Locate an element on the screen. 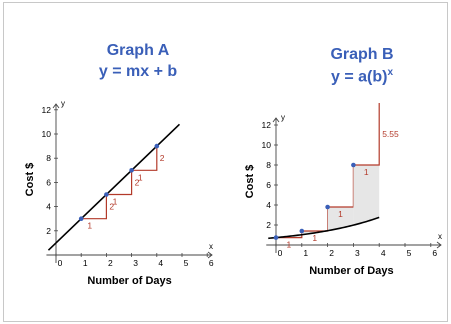 The width and height of the screenshot is (451, 324). linear-line is located at coordinates (114, 187).